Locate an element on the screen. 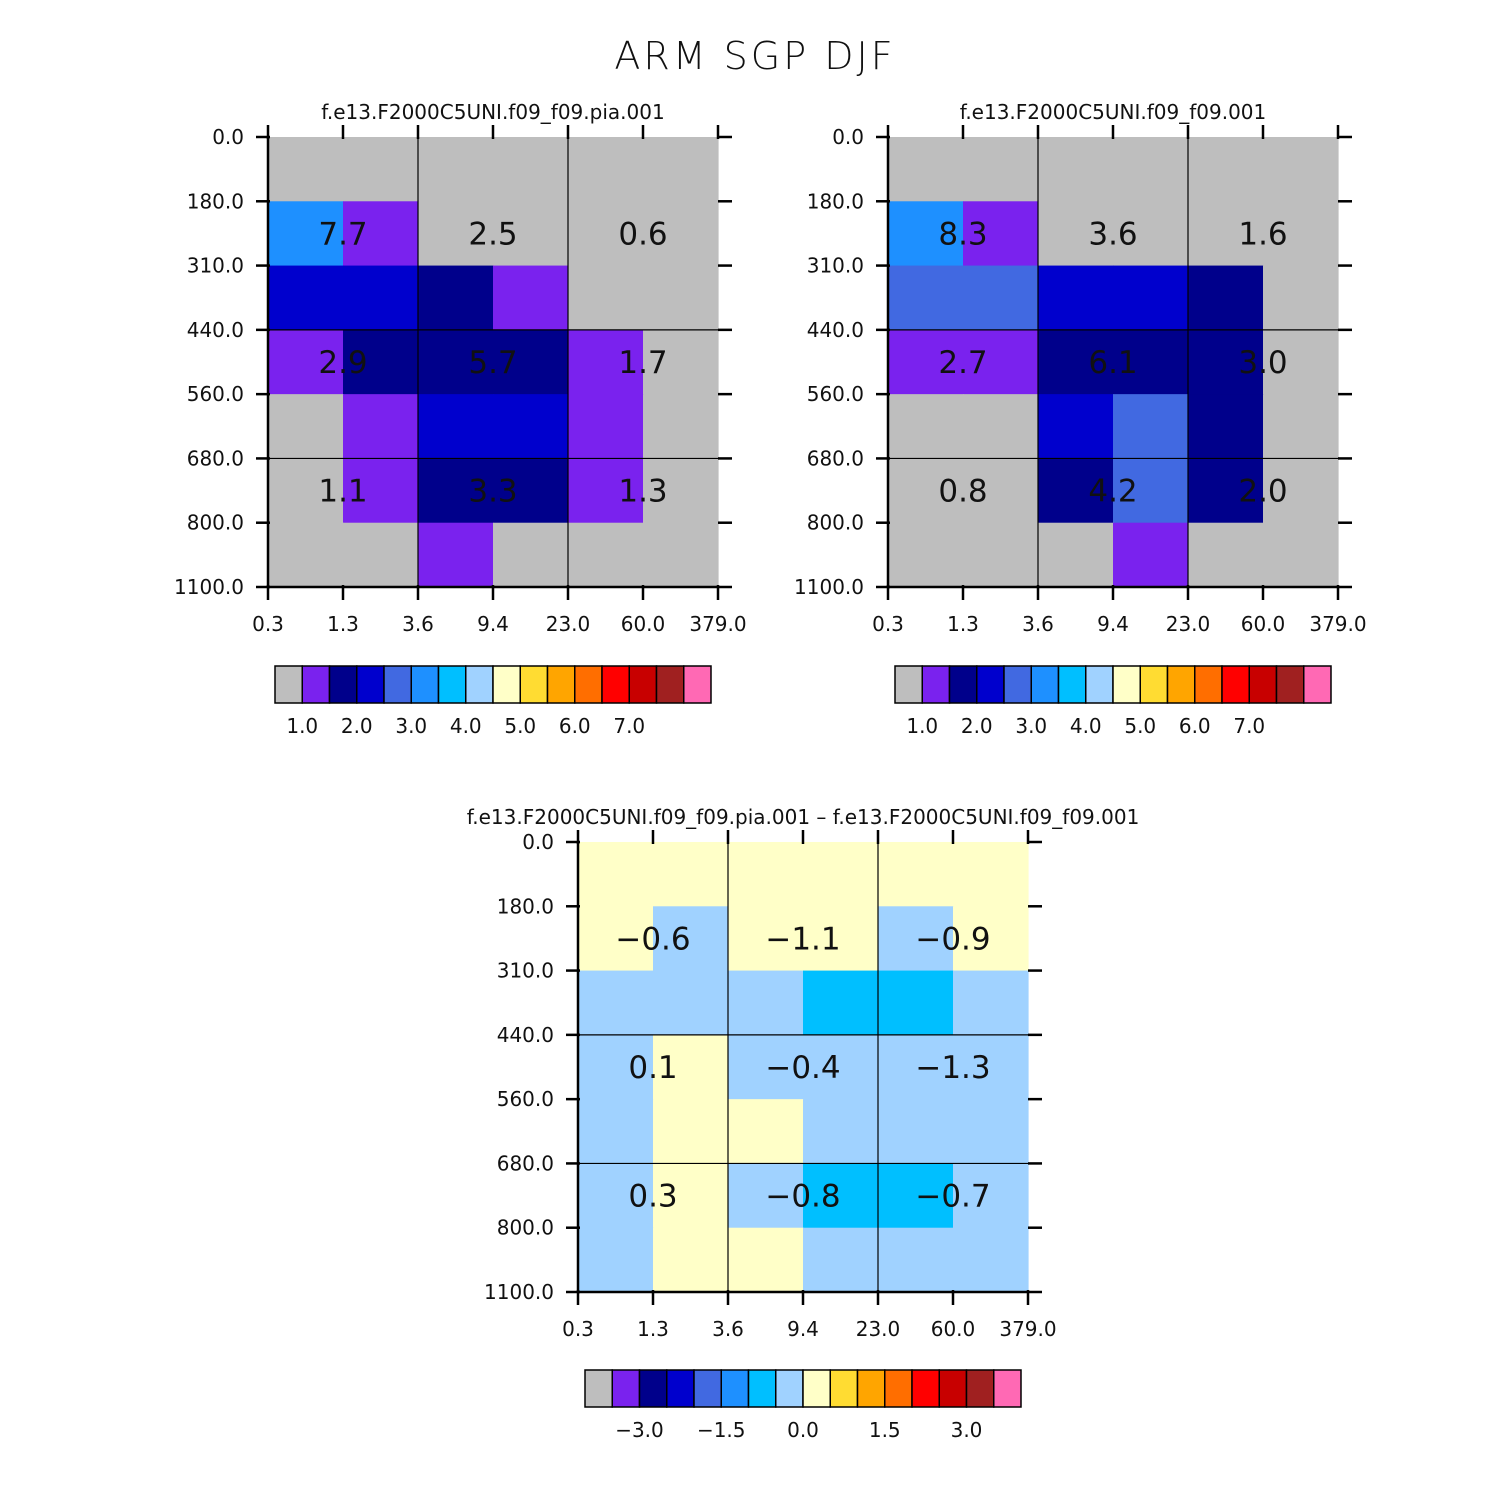 This screenshot has width=1510, height=1510. colorbar-label: 4.0 is located at coordinates (466, 726).